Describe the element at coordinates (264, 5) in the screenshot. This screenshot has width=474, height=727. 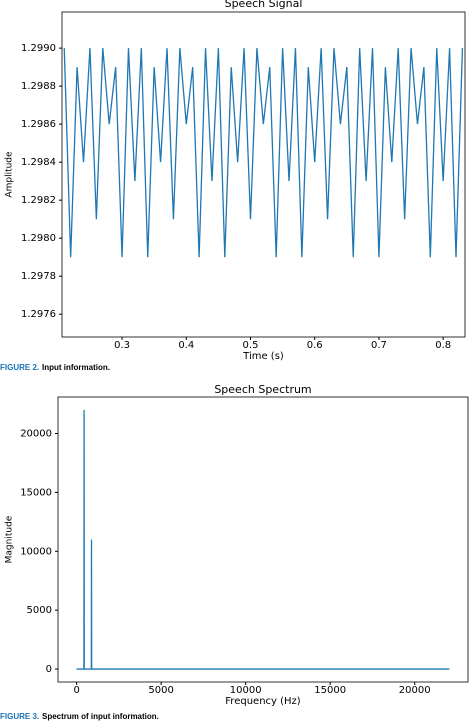
I see `chart-title: Speech Signal` at that location.